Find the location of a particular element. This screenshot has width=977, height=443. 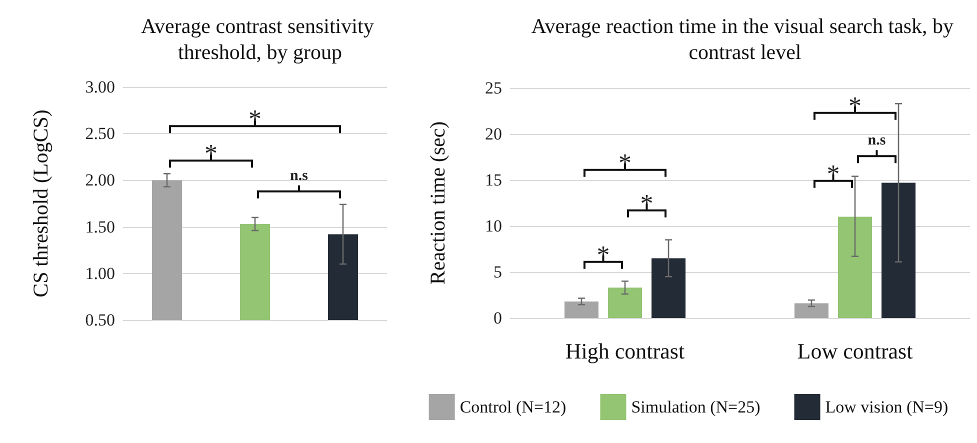

chart-title: Average reaction time in the visual search task, by contrast level is located at coordinates (745, 39).